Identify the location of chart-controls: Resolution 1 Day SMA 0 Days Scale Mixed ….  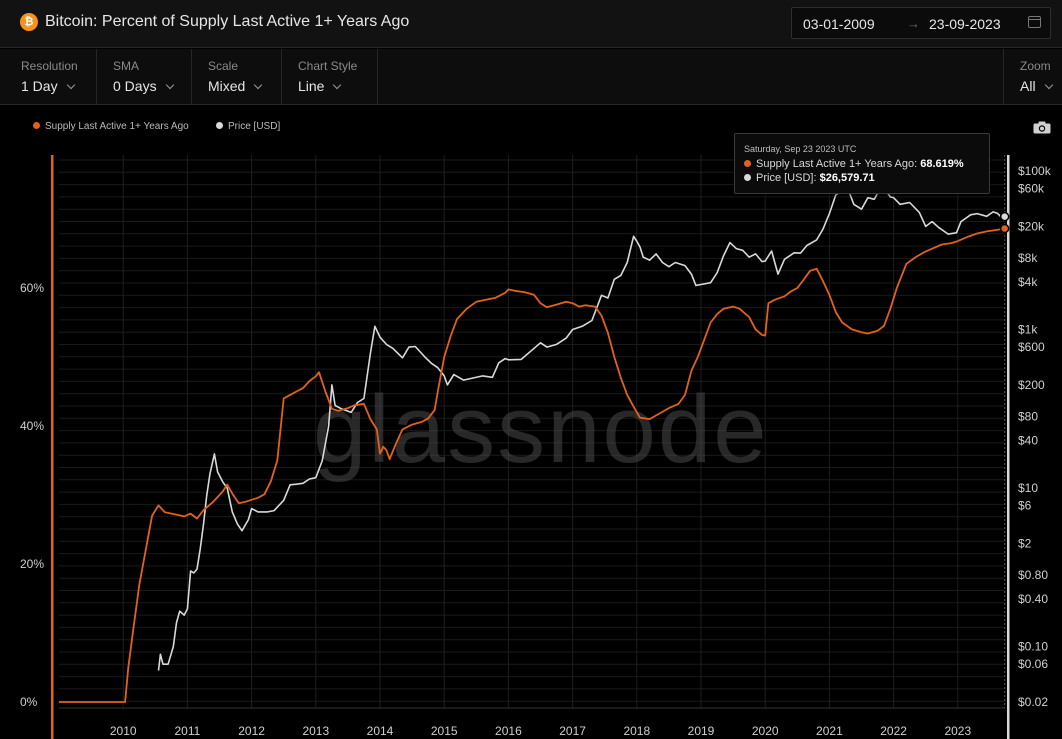
(531, 77).